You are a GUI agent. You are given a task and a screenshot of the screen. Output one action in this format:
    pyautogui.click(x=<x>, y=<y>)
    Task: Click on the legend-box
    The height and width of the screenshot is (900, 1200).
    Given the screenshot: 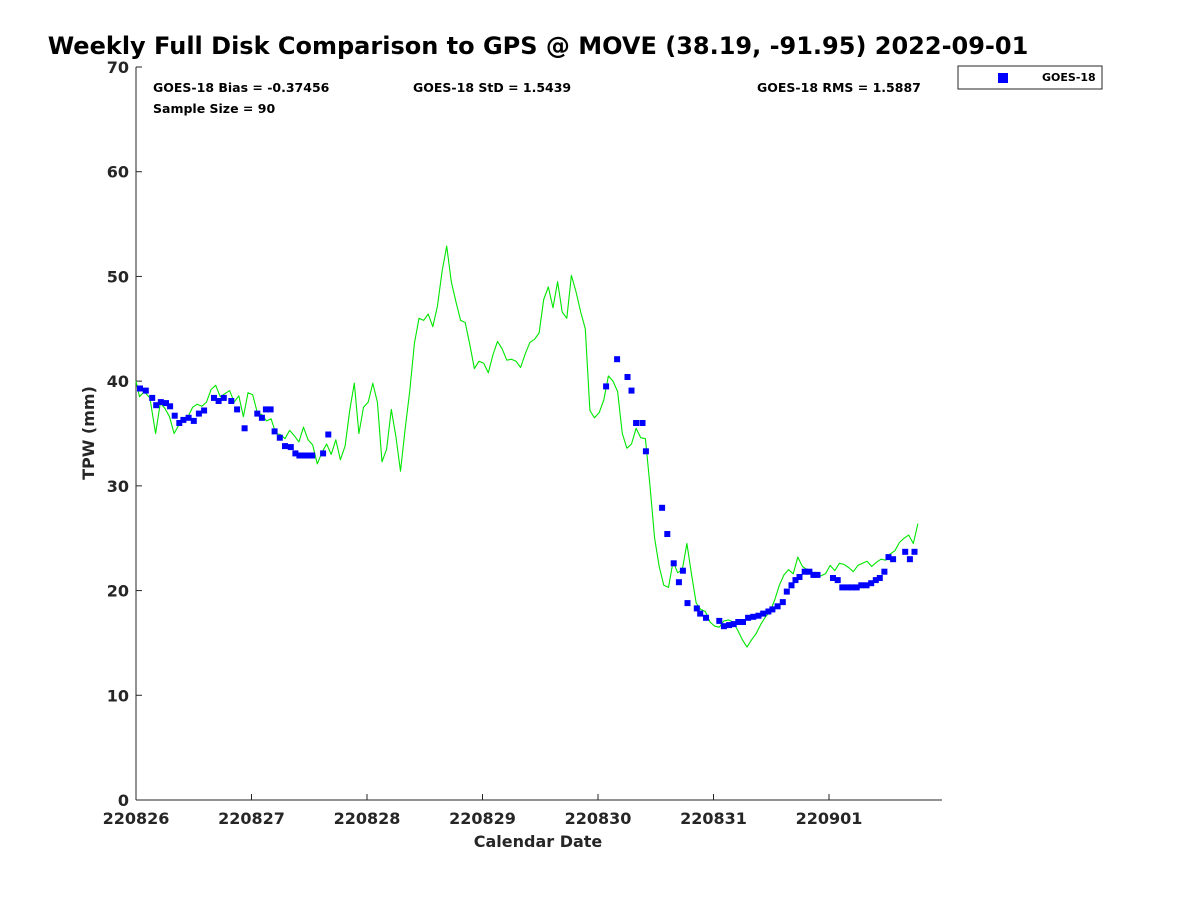 What is the action you would take?
    pyautogui.click(x=1030, y=77)
    